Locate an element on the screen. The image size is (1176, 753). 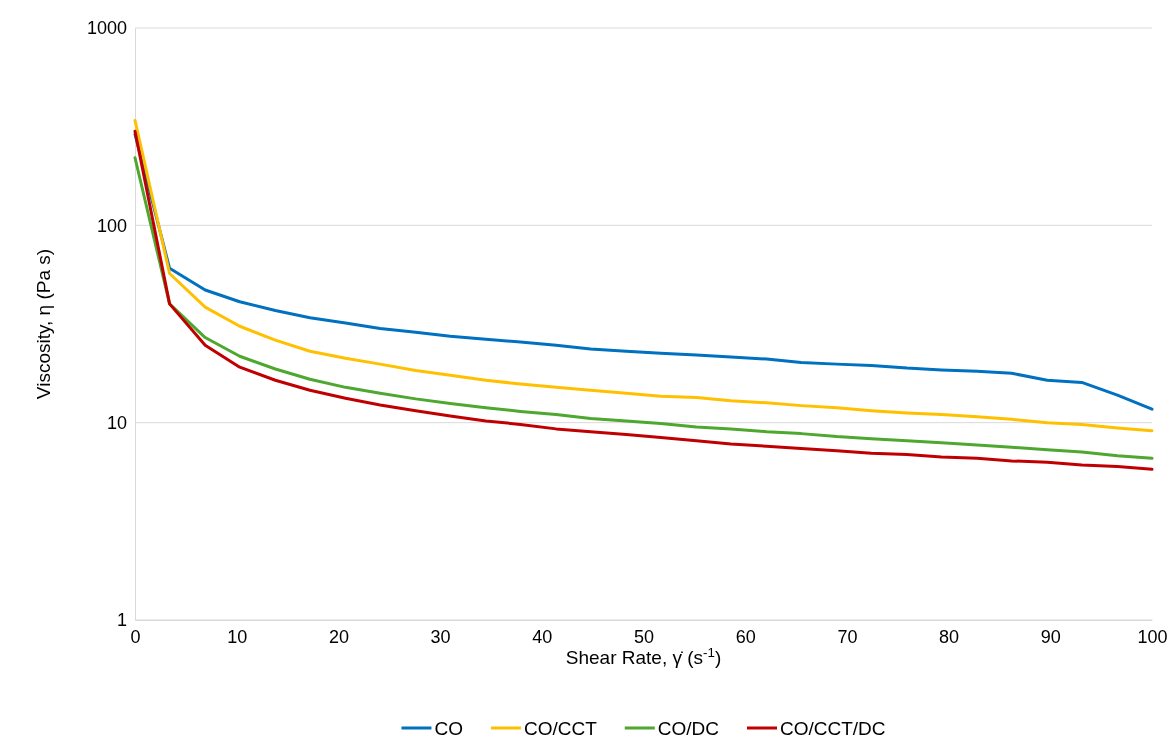
x-tick-label: 20 is located at coordinates (338, 636).